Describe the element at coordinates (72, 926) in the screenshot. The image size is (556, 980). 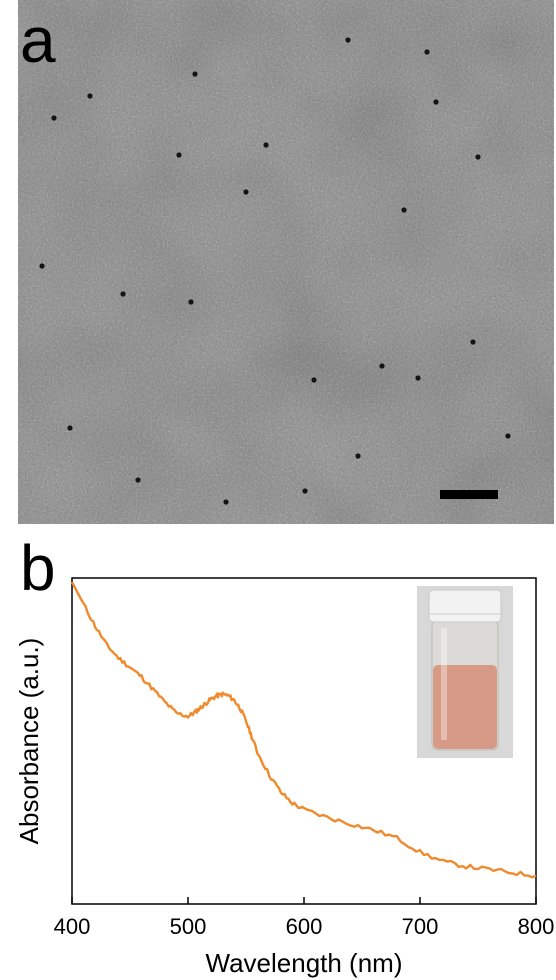
I see `x-tick-label: 400` at that location.